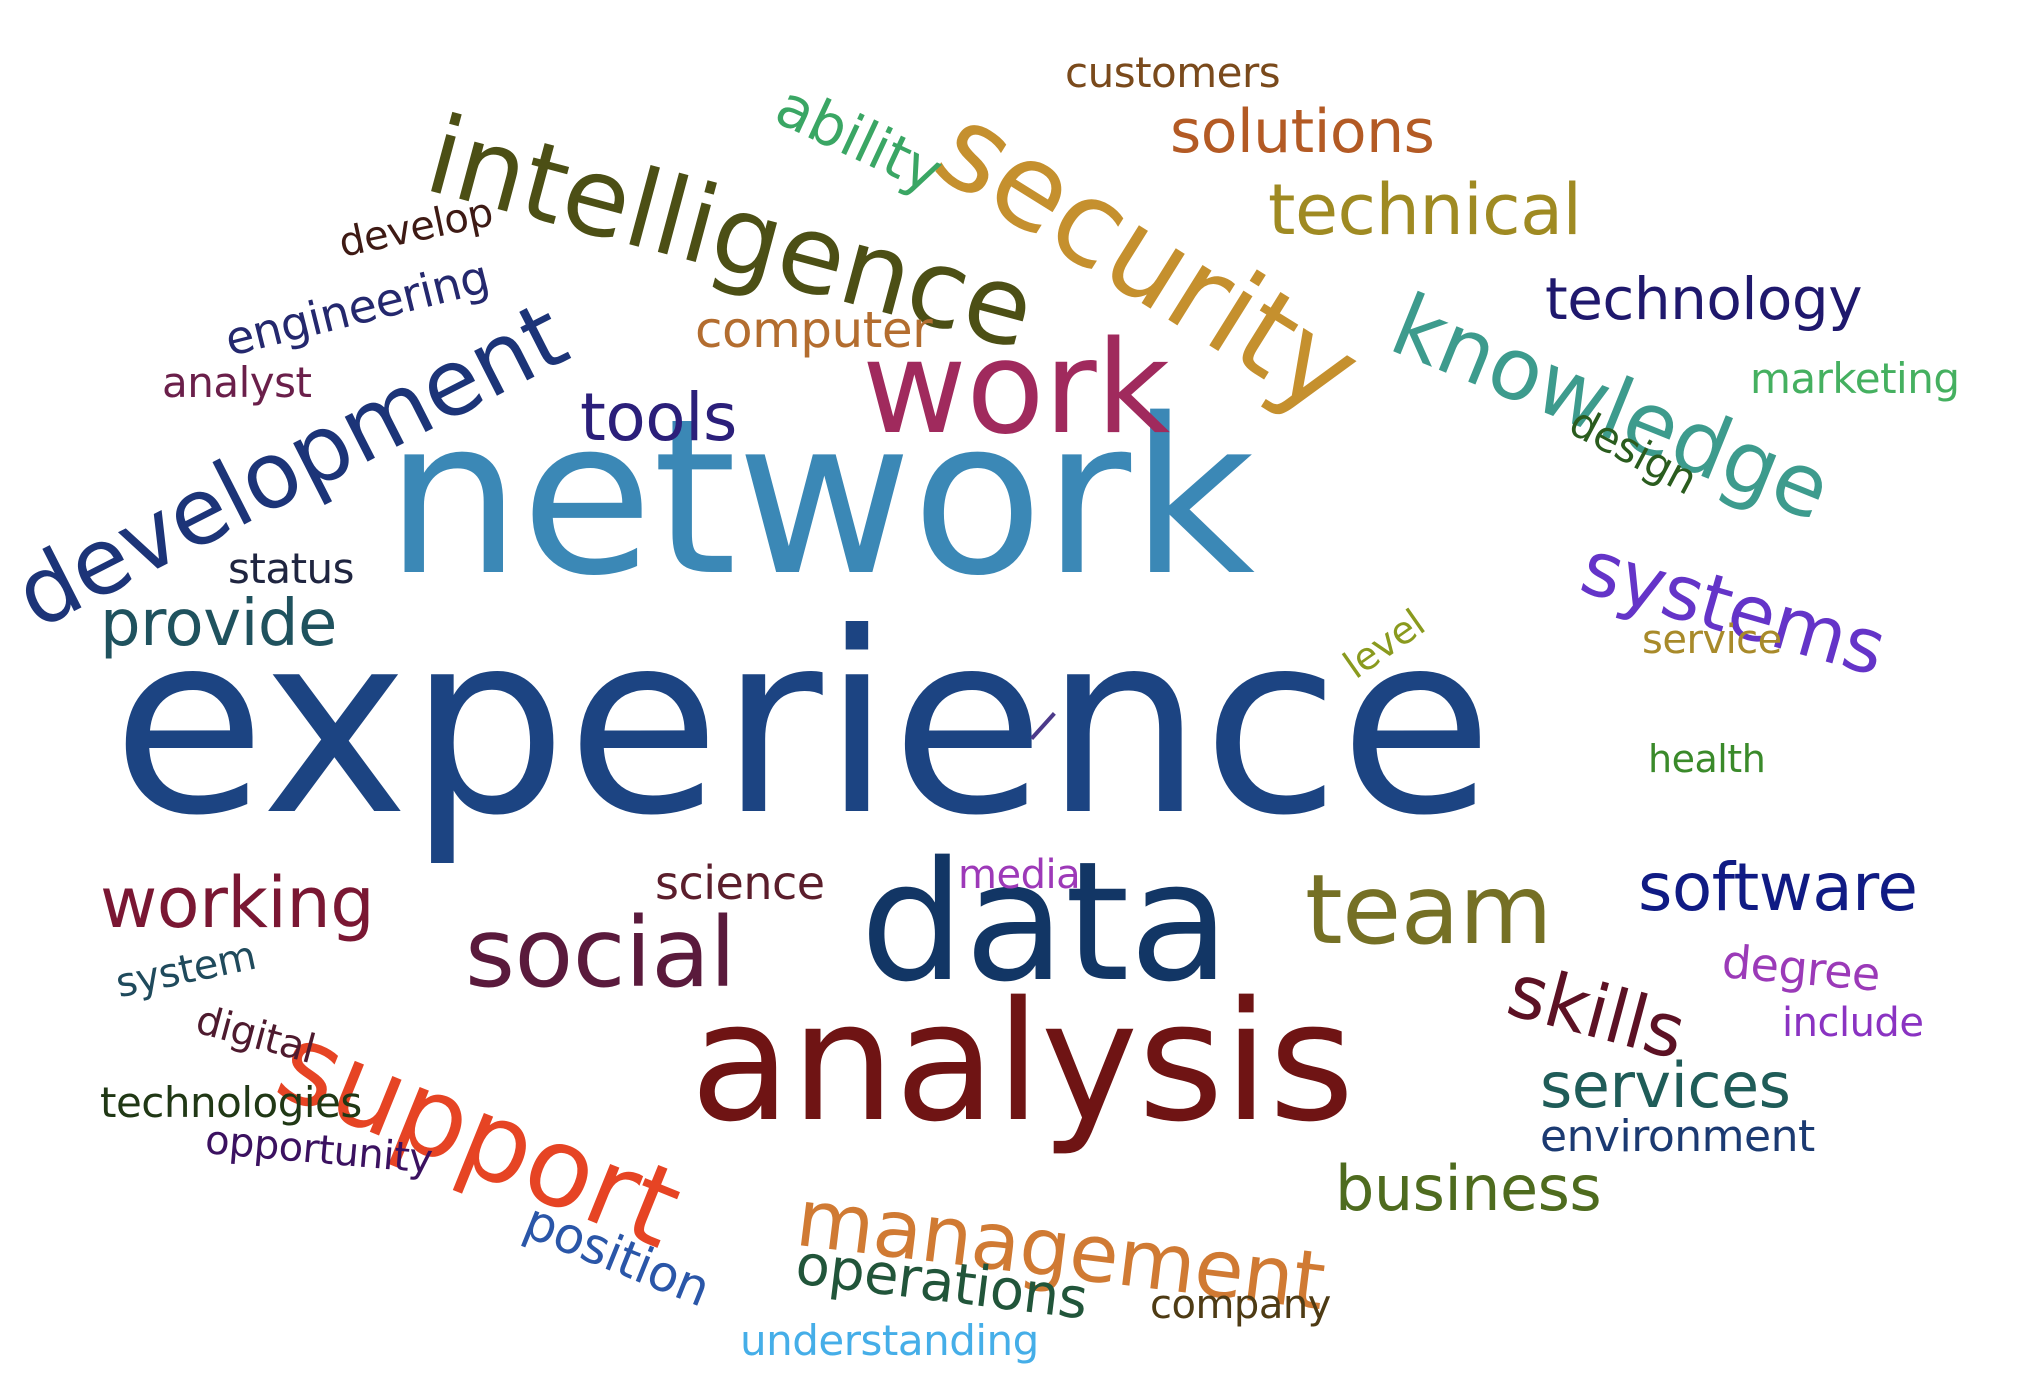  What do you see at coordinates (1429, 910) in the screenshot?
I see `word-team: team` at bounding box center [1429, 910].